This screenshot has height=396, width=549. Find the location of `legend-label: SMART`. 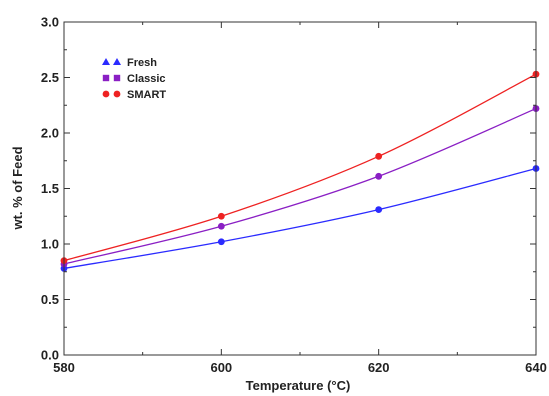

legend-label: SMART is located at coordinates (146, 95).